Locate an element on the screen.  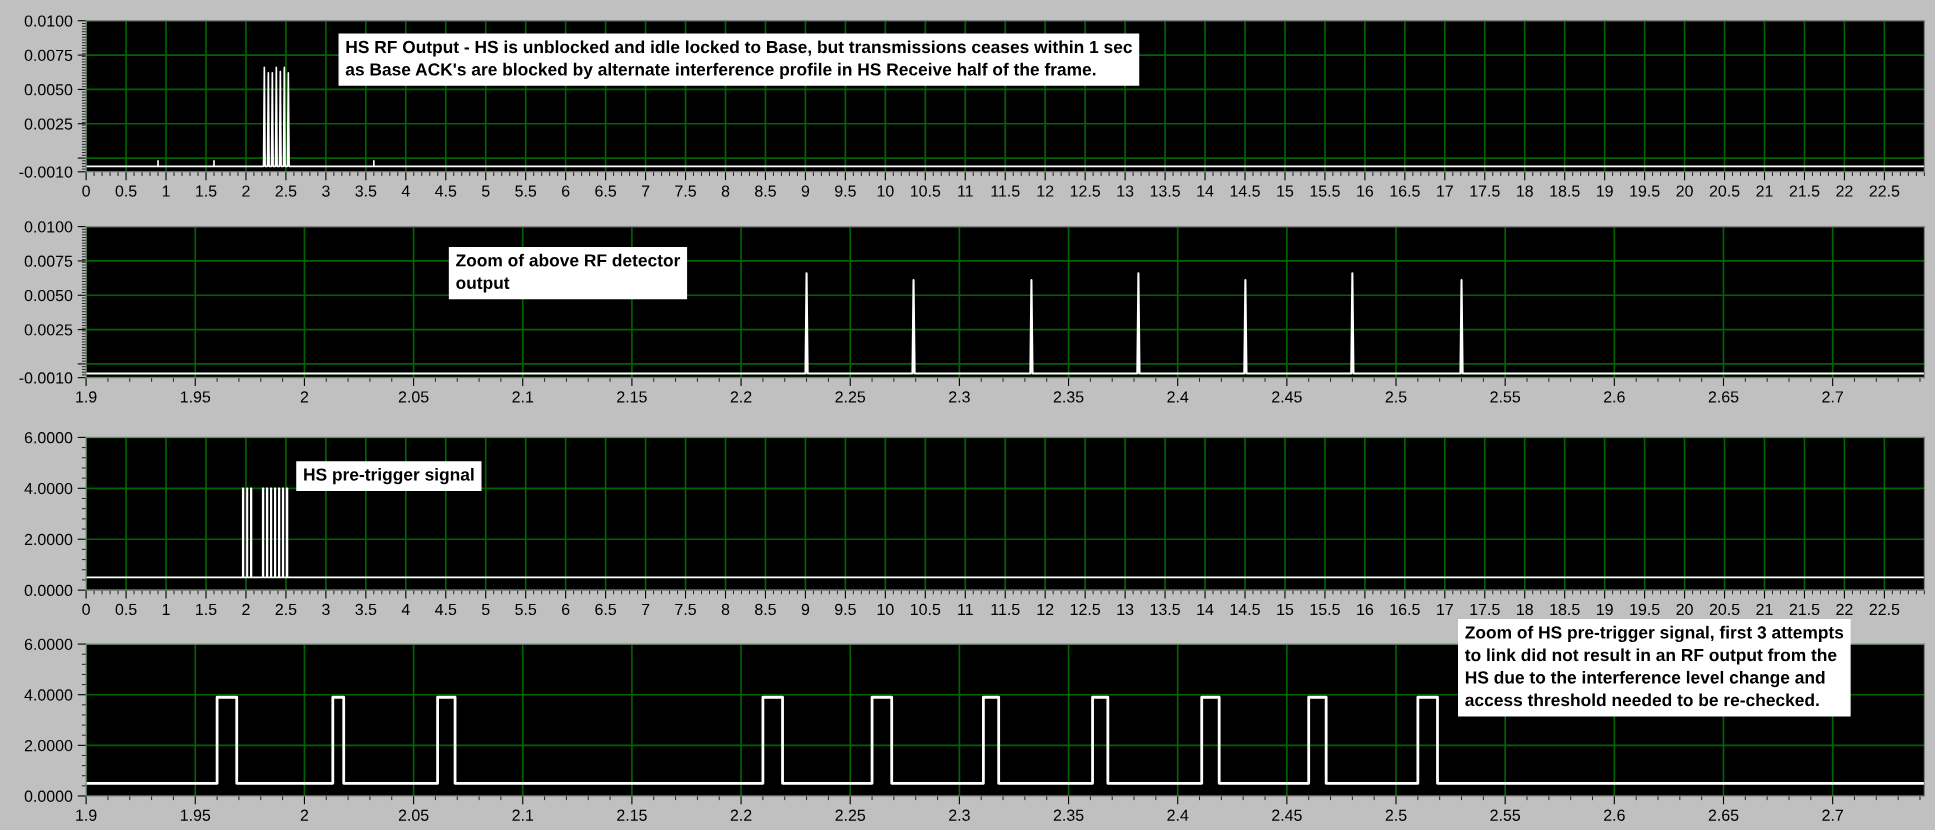
x-tick-label: 0.5 is located at coordinates (126, 191).